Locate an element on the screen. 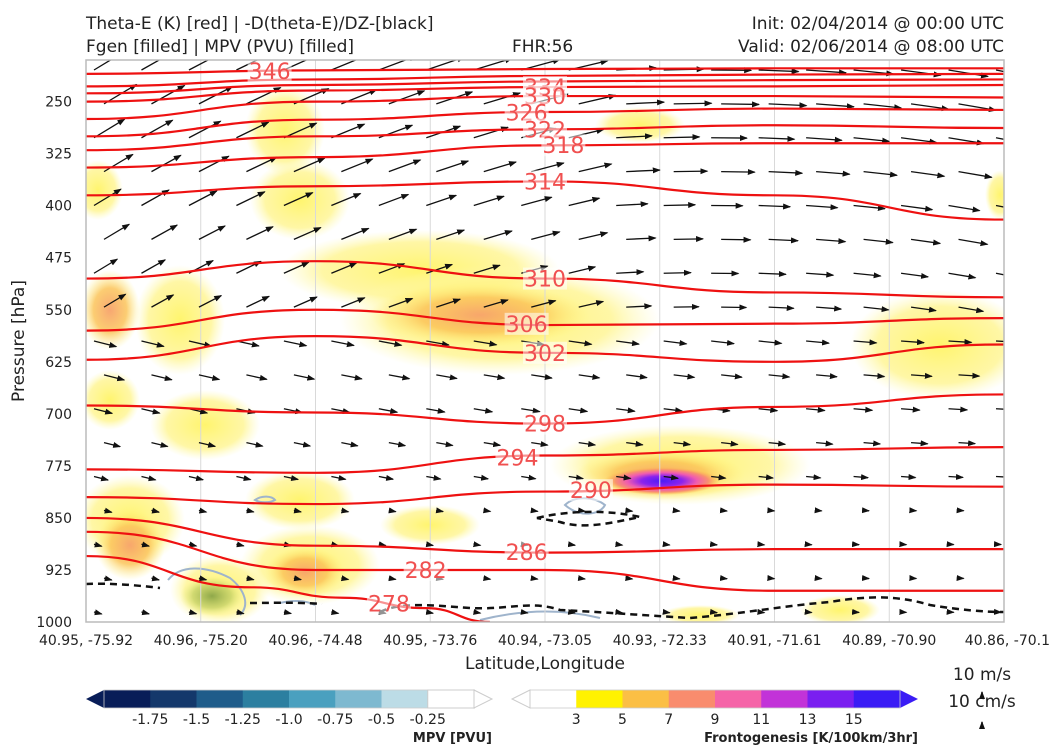  colorbar-tick-label: 9 is located at coordinates (715, 720).